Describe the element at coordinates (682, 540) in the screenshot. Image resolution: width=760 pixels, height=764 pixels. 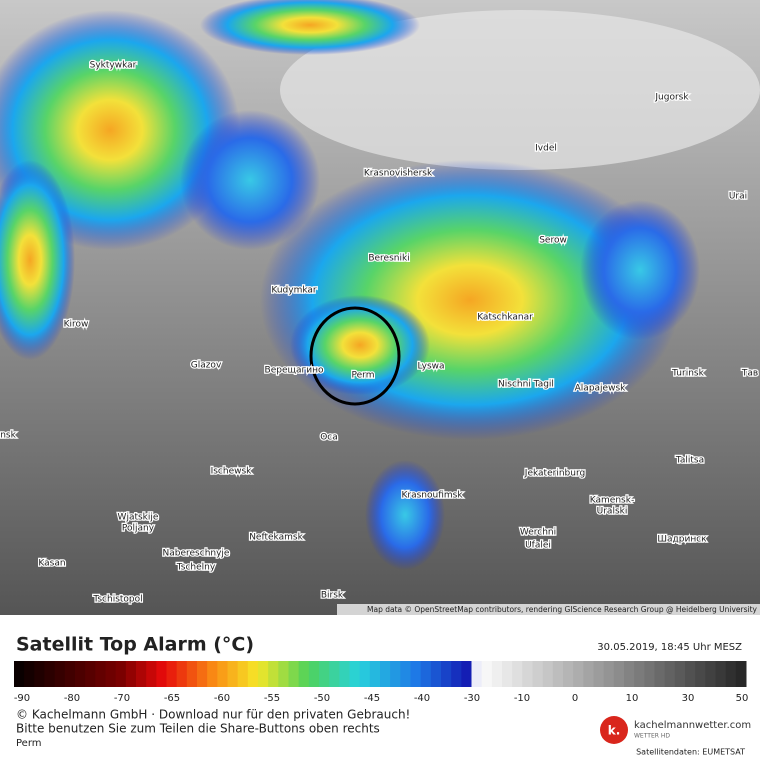
I see `city-label: Шадринск` at that location.